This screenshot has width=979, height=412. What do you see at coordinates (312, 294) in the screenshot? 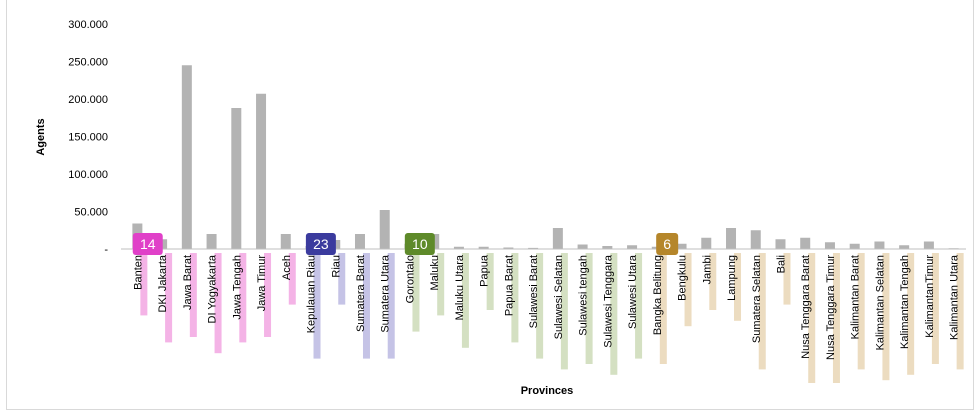
I see `category-label: Kepulauan Riau` at bounding box center [312, 294].